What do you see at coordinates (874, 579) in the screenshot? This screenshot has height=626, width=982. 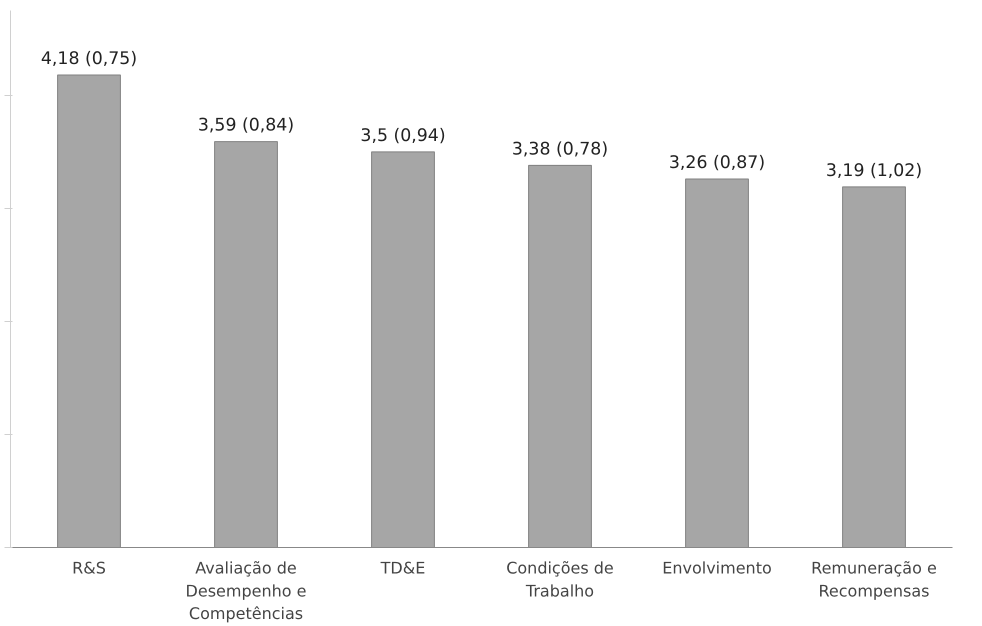 I see `x-tick-label: Remuneração e Recompensas` at bounding box center [874, 579].